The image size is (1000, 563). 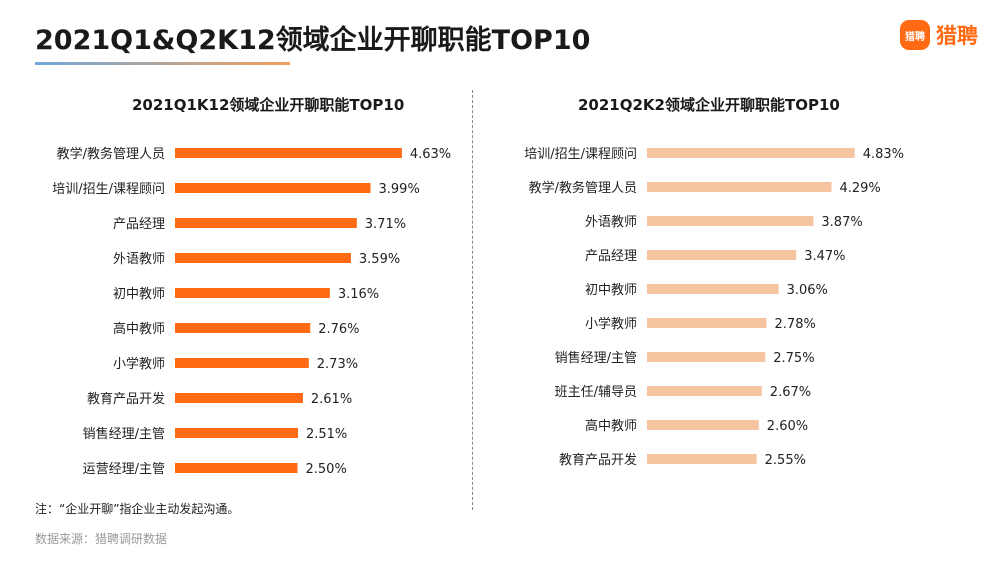 What do you see at coordinates (598, 460) in the screenshot?
I see `q2-category-label: 教育产品开发` at bounding box center [598, 460].